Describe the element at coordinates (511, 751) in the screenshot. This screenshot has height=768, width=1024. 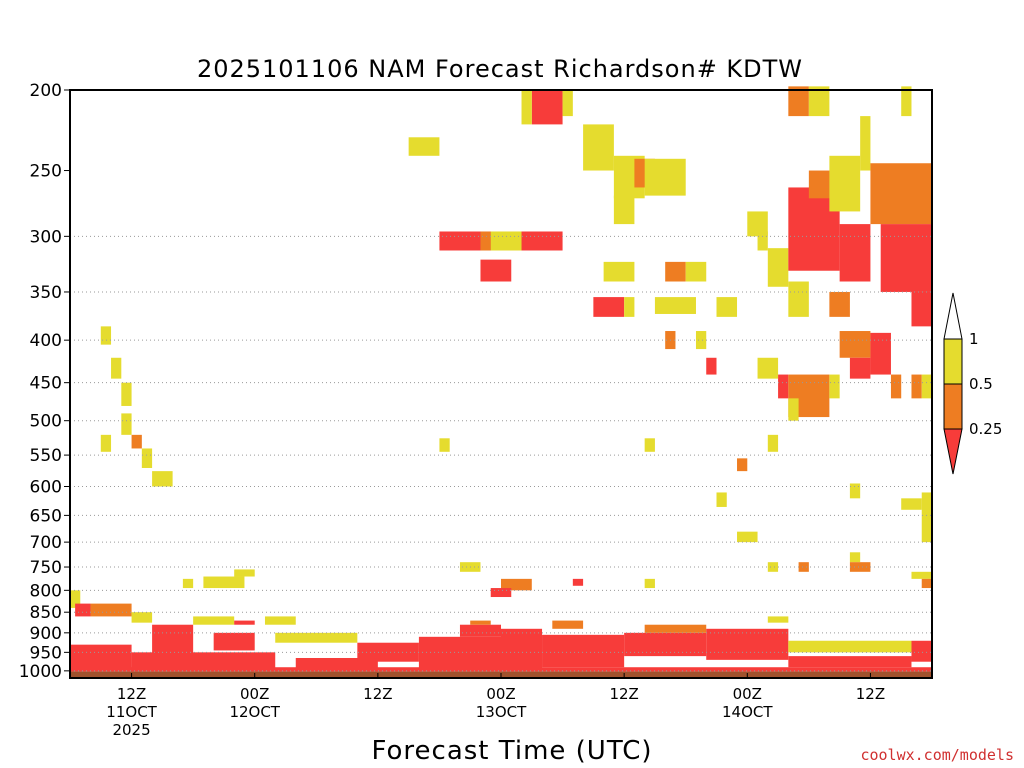
I see `x-axis-label: Forecast Time (UTC)` at that location.